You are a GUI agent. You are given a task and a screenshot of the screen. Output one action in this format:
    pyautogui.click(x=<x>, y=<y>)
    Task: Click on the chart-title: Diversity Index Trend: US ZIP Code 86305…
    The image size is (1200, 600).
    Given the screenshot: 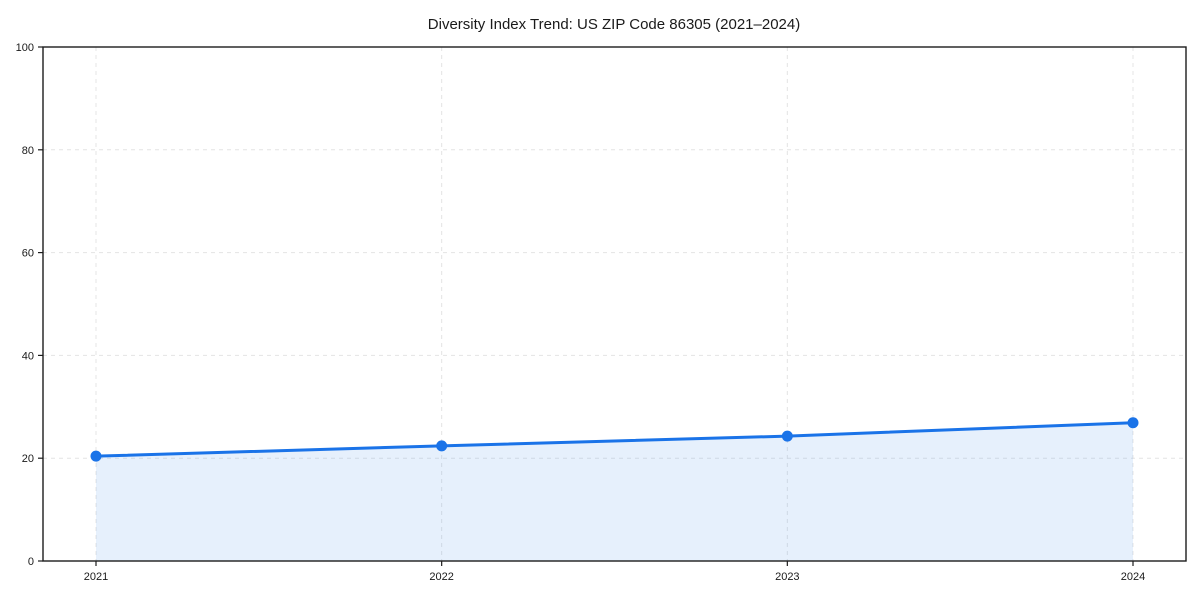 What is the action you would take?
    pyautogui.click(x=614, y=24)
    